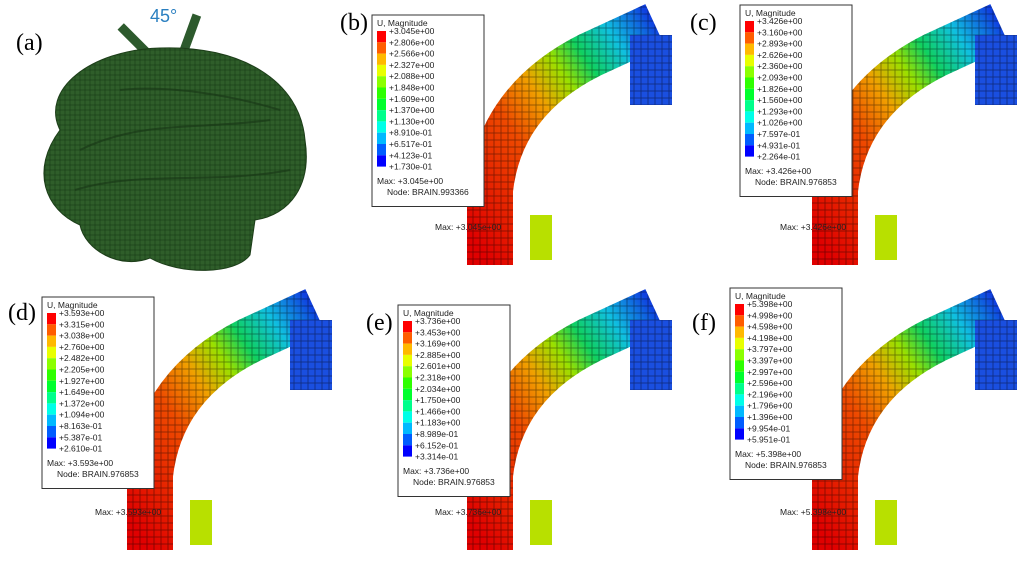  Describe the element at coordinates (428, 192) in the screenshot. I see `legend-node: Node: BRAIN.993366` at that location.